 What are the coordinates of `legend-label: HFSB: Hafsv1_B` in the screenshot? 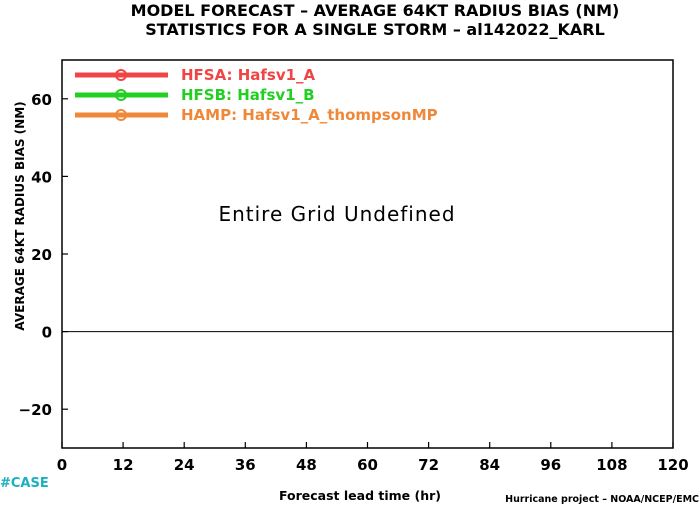 It's located at (248, 95).